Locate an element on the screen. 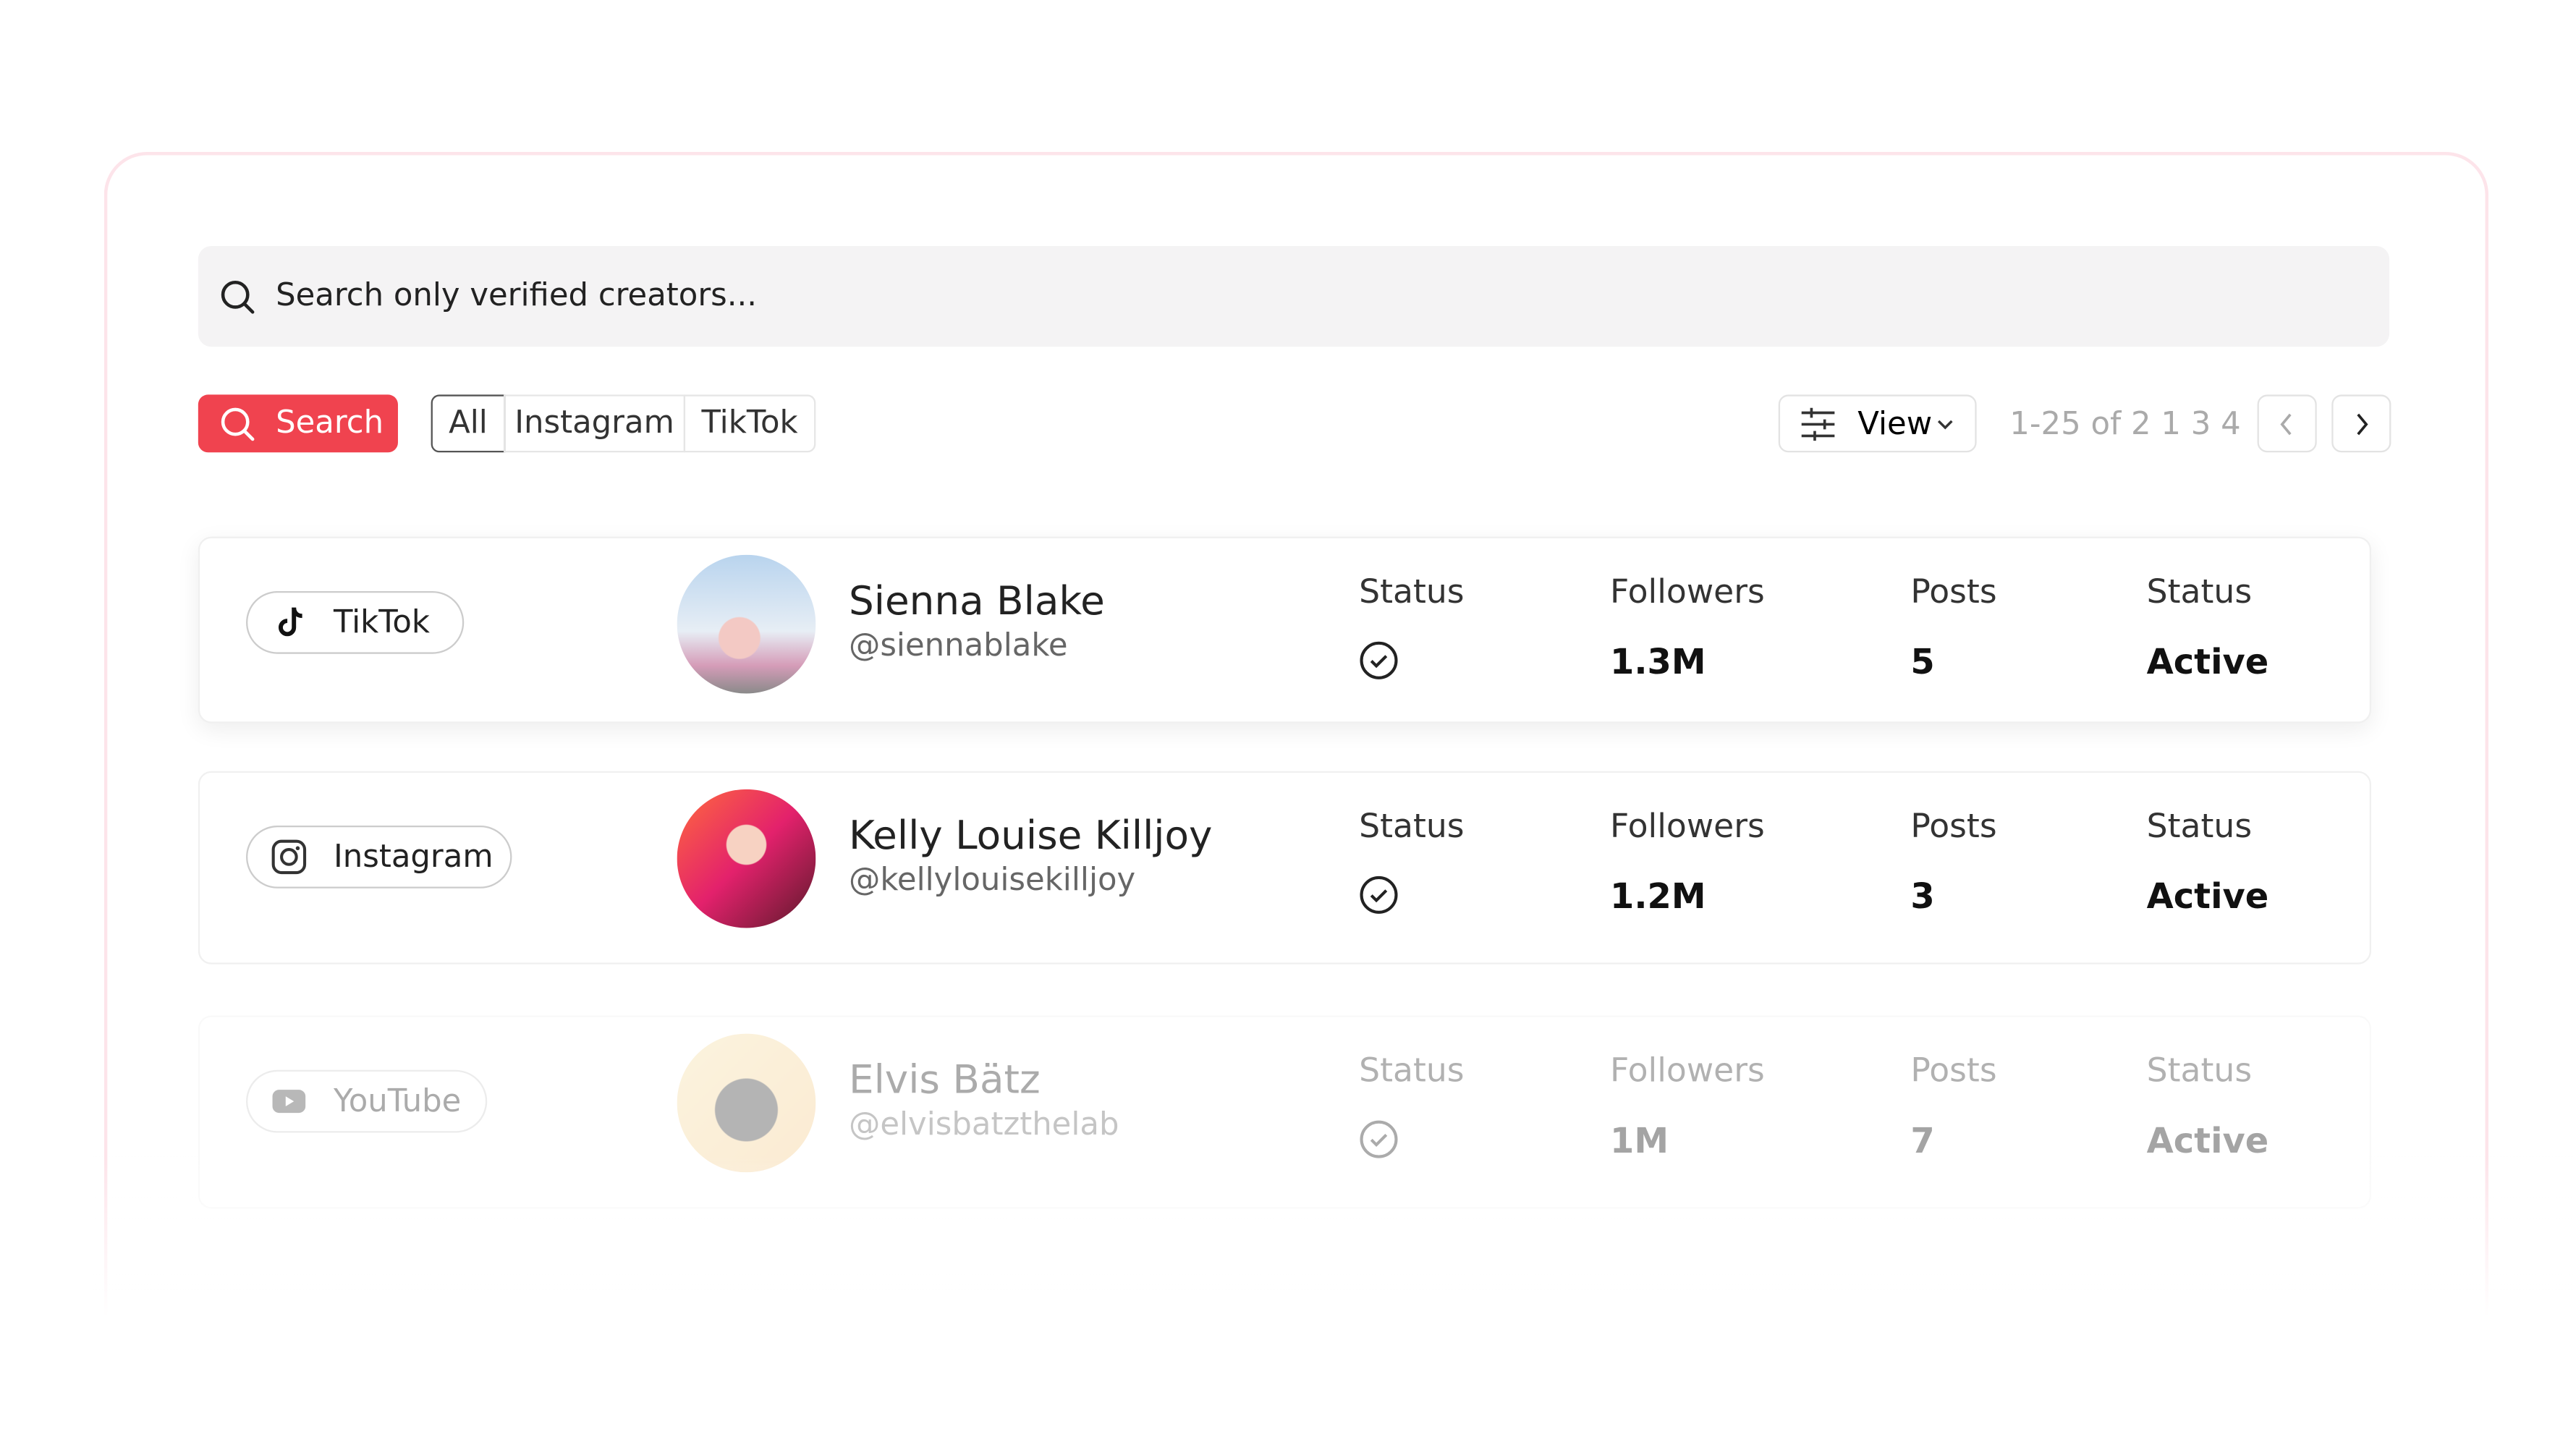  platform-label: TikTok is located at coordinates (382, 622).